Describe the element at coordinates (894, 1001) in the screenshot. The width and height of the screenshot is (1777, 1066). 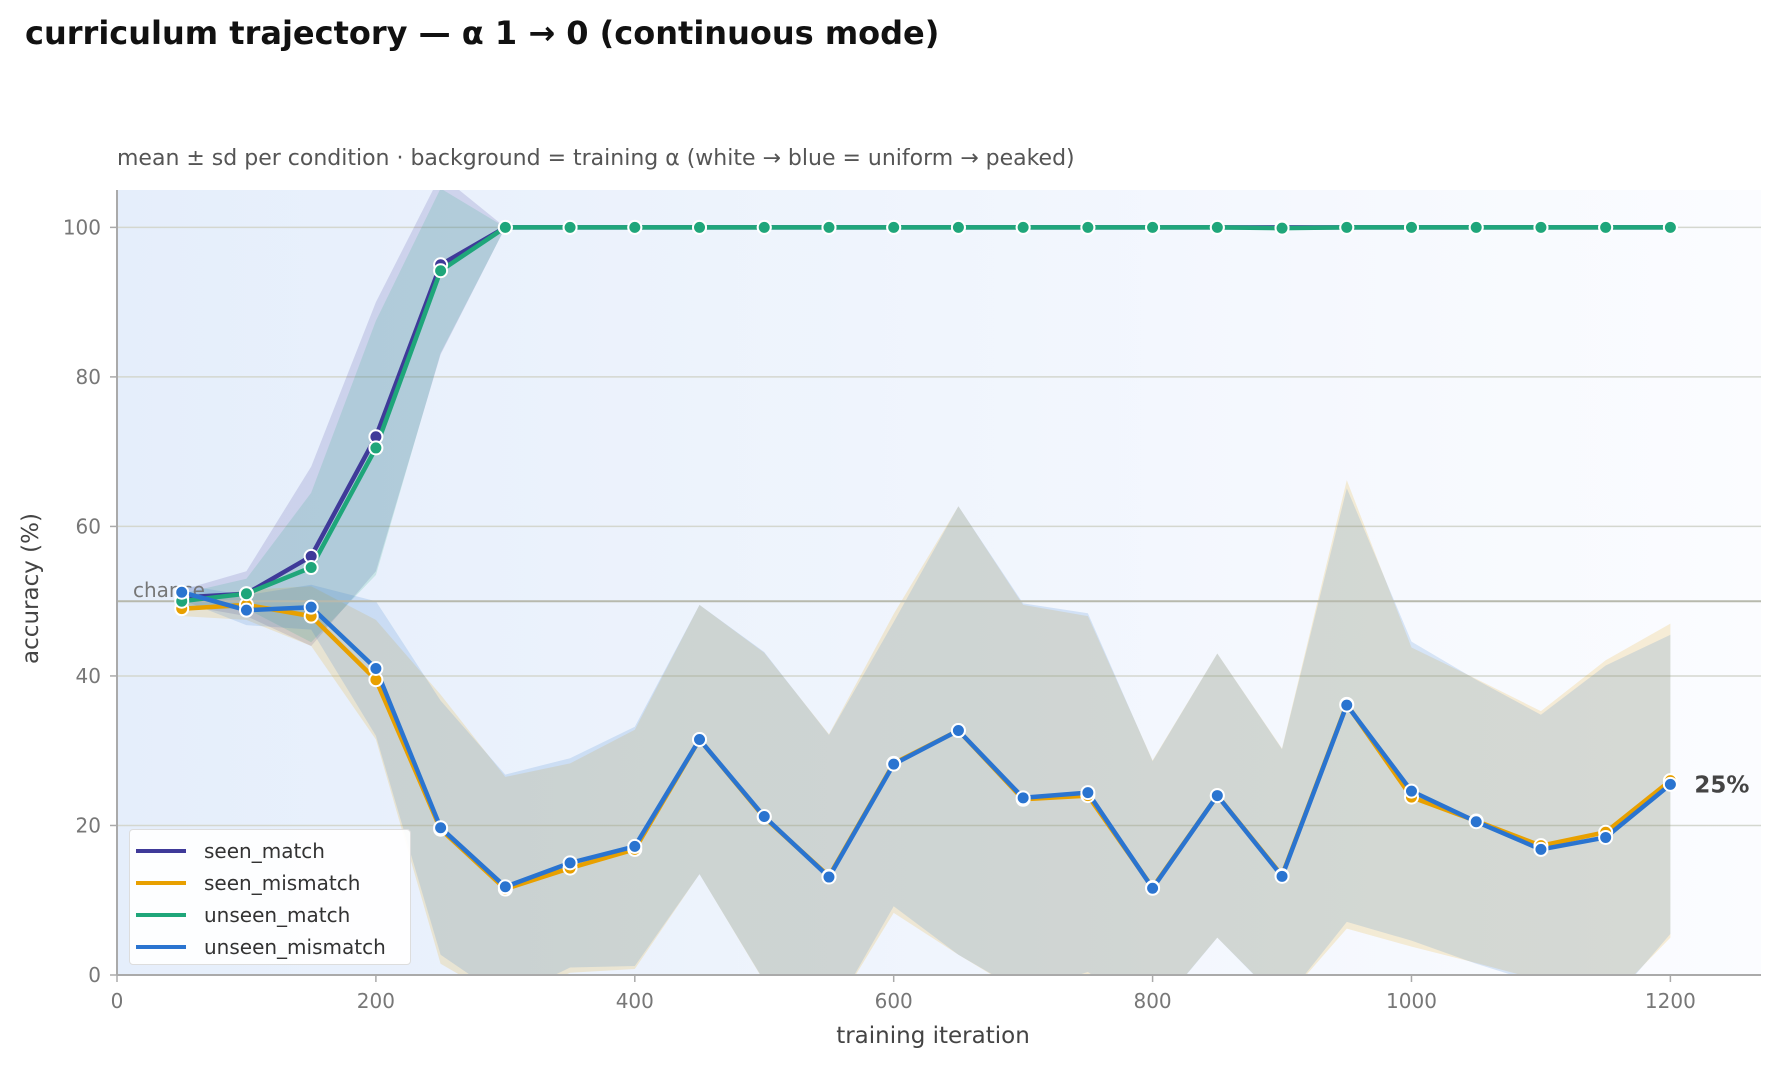
I see `x-tick-label-600: 600` at that location.